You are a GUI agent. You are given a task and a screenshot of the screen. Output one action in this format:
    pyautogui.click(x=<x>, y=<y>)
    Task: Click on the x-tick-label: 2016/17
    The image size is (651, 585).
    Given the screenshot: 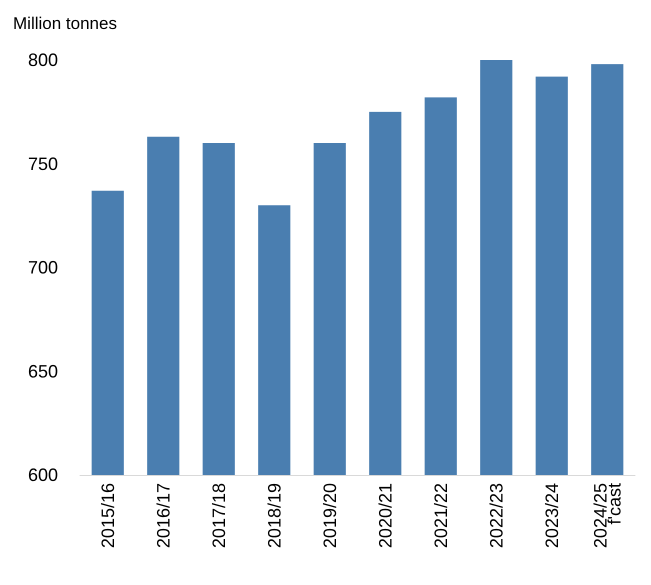 What is the action you would take?
    pyautogui.click(x=163, y=515)
    